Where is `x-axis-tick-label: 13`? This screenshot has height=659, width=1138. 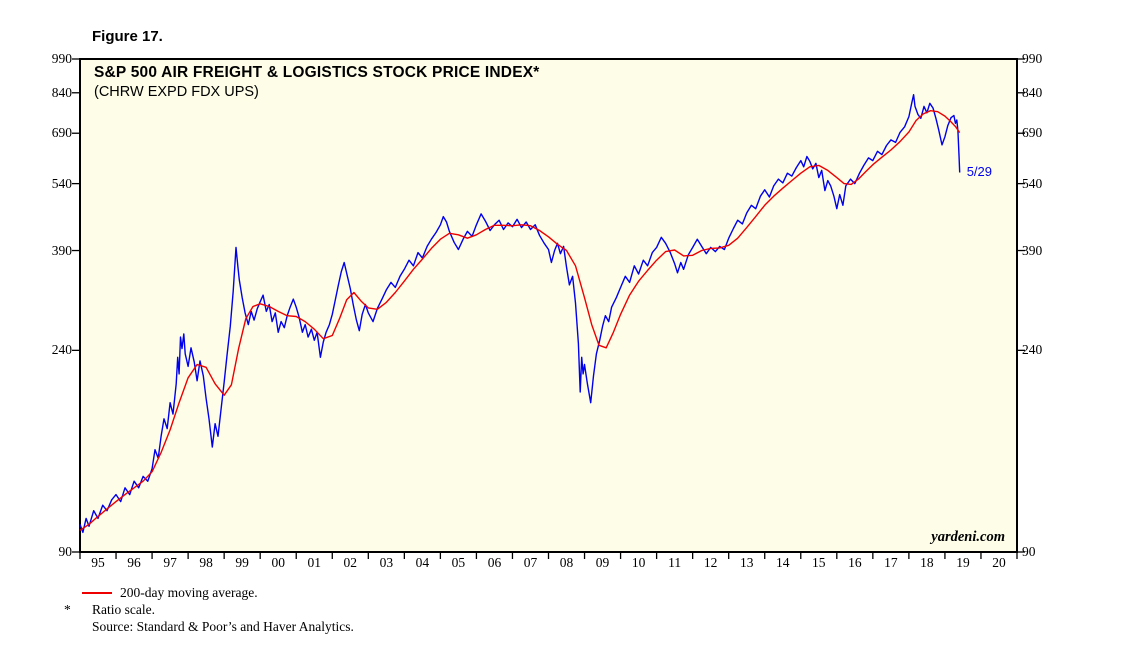
x-axis-tick-label: 13 is located at coordinates (746, 562).